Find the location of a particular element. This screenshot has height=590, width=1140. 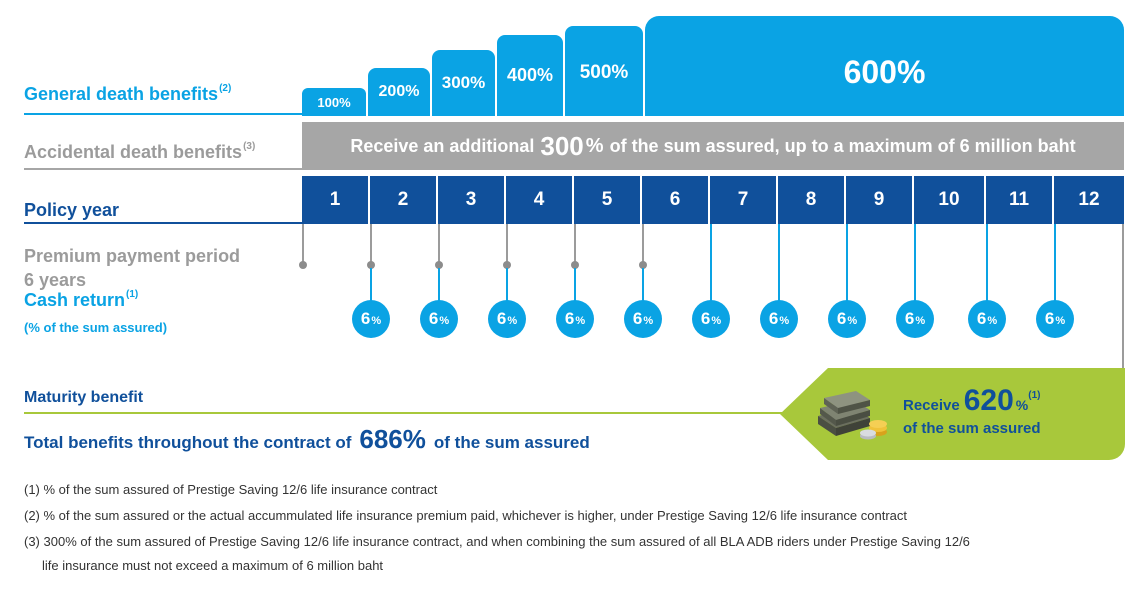

cash-return-label-text: Cash return is located at coordinates (75, 300).